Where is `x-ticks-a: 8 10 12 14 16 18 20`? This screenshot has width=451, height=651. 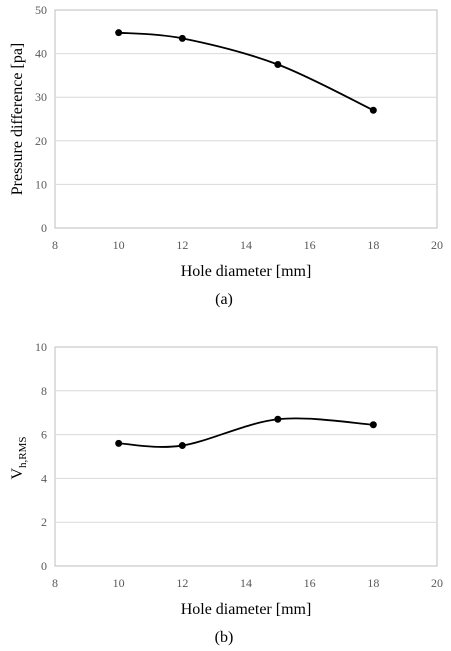
x-ticks-a: 8 10 12 14 16 18 20 is located at coordinates (247, 245).